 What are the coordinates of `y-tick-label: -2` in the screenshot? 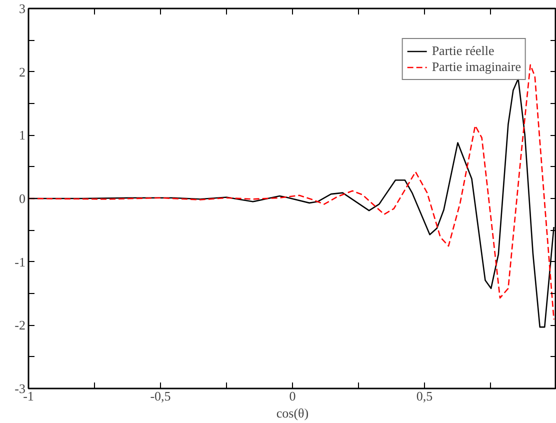 It's located at (20, 325).